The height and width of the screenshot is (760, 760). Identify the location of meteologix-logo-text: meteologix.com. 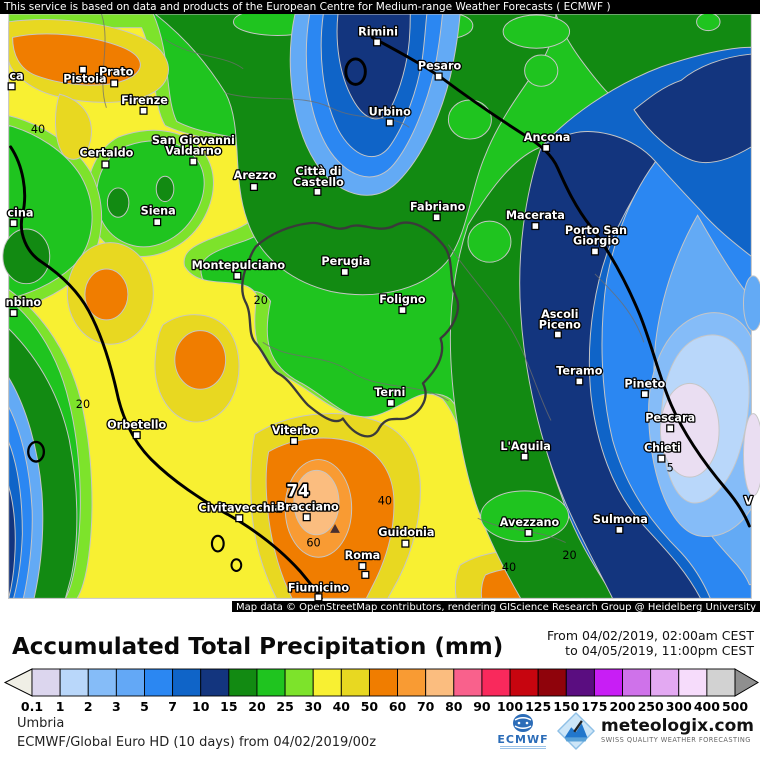
(677, 726).